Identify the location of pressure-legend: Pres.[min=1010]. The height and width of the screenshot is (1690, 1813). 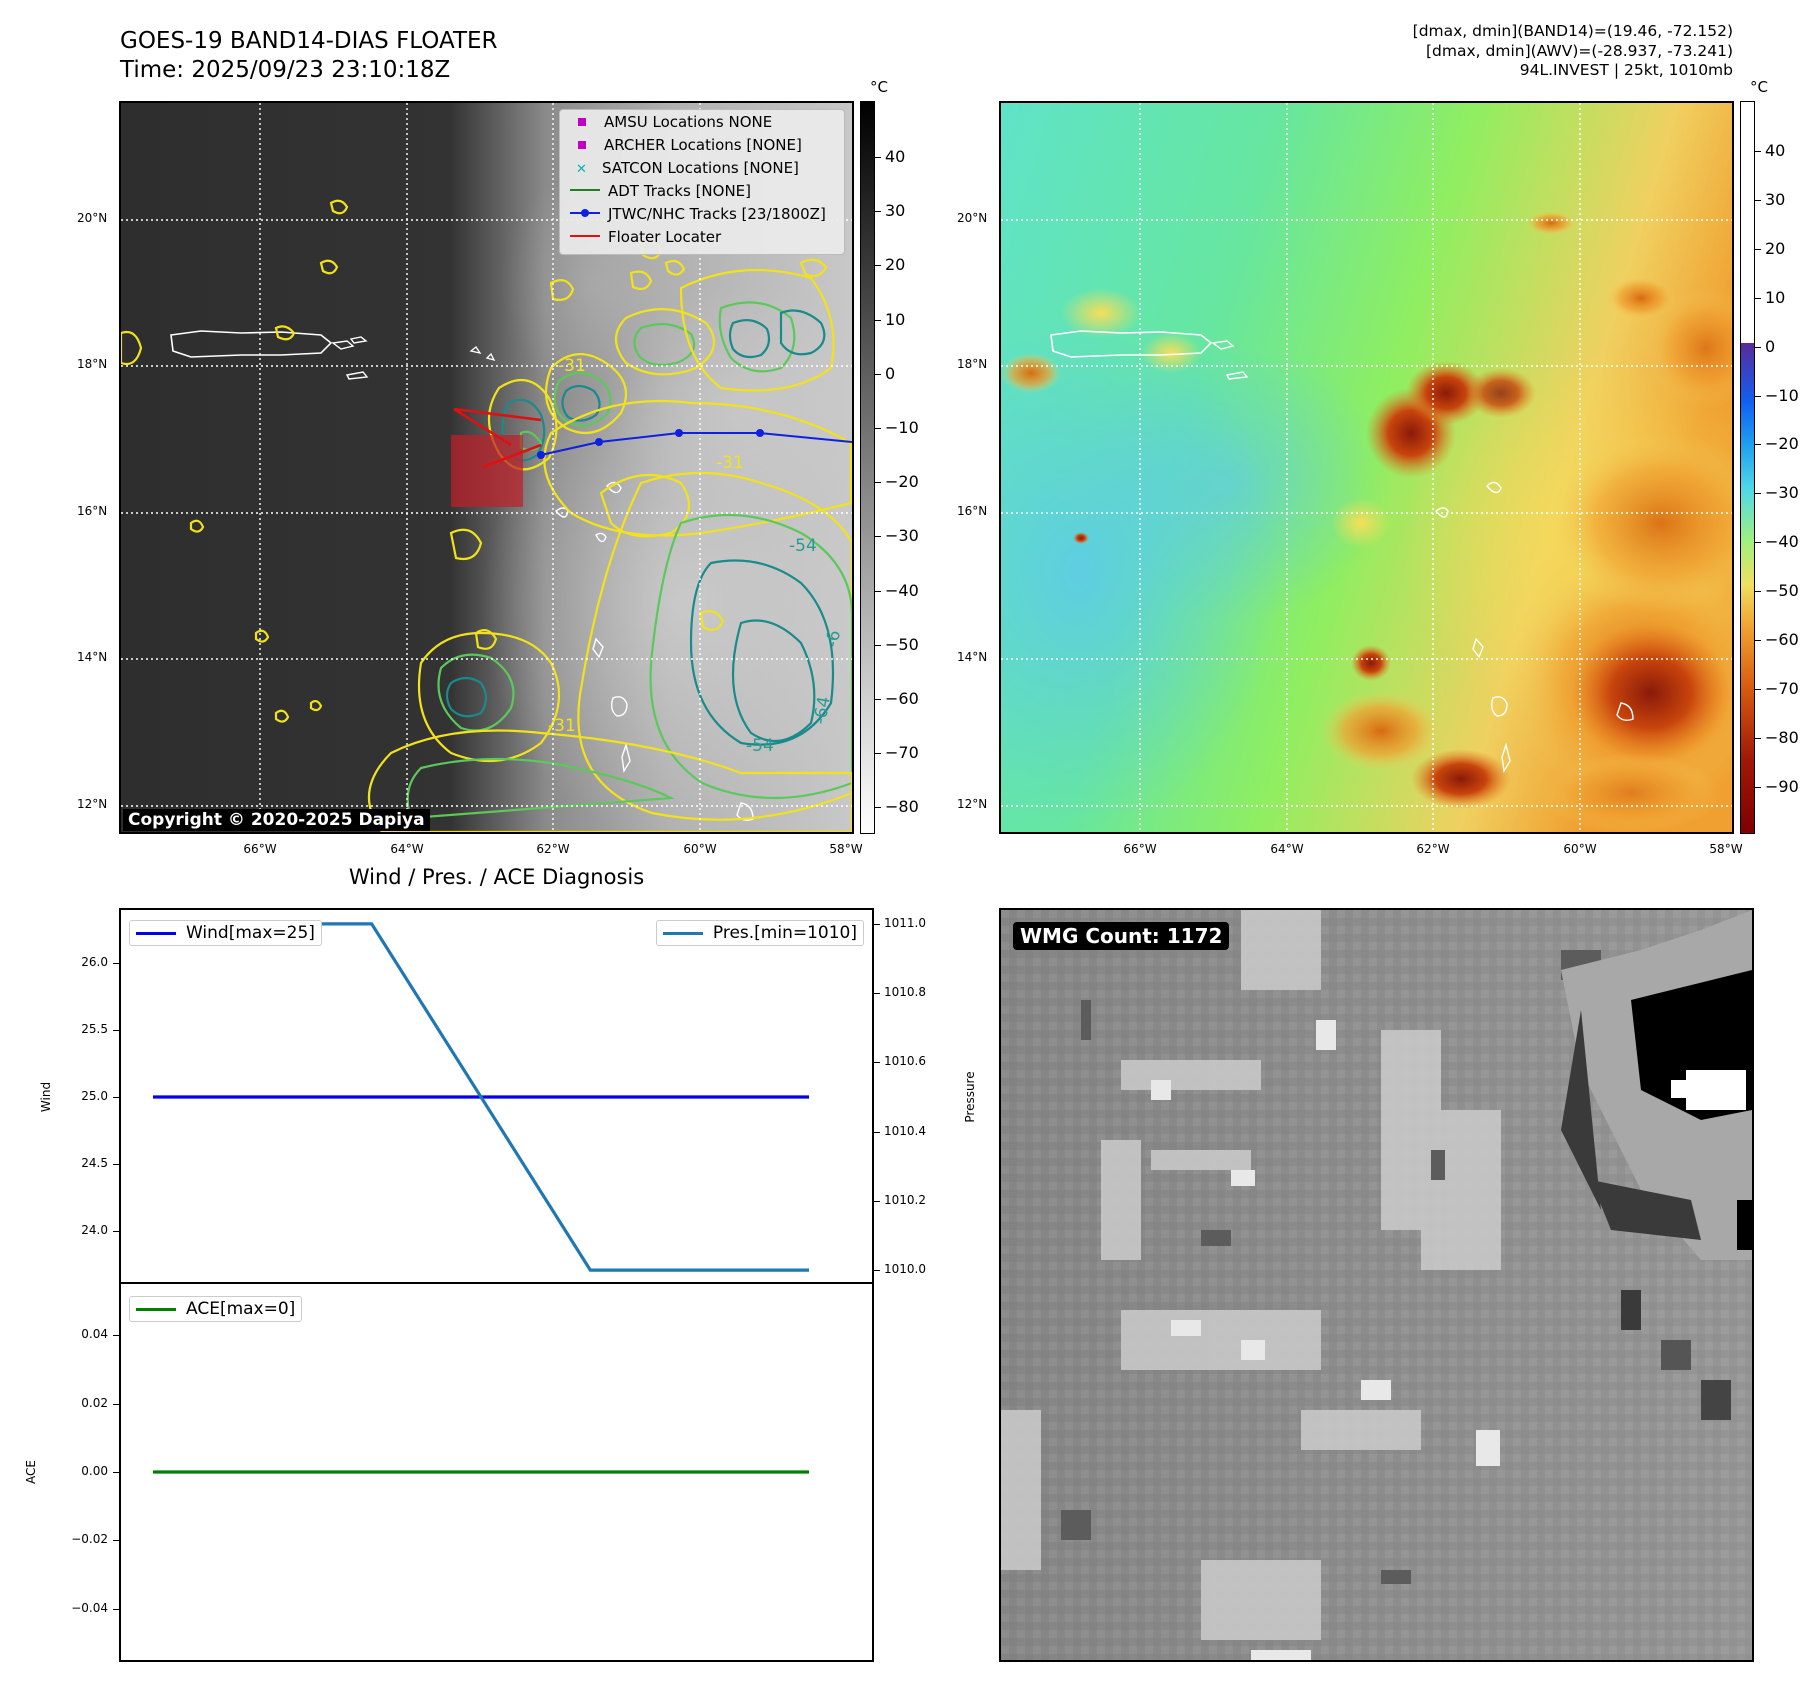
(759, 933).